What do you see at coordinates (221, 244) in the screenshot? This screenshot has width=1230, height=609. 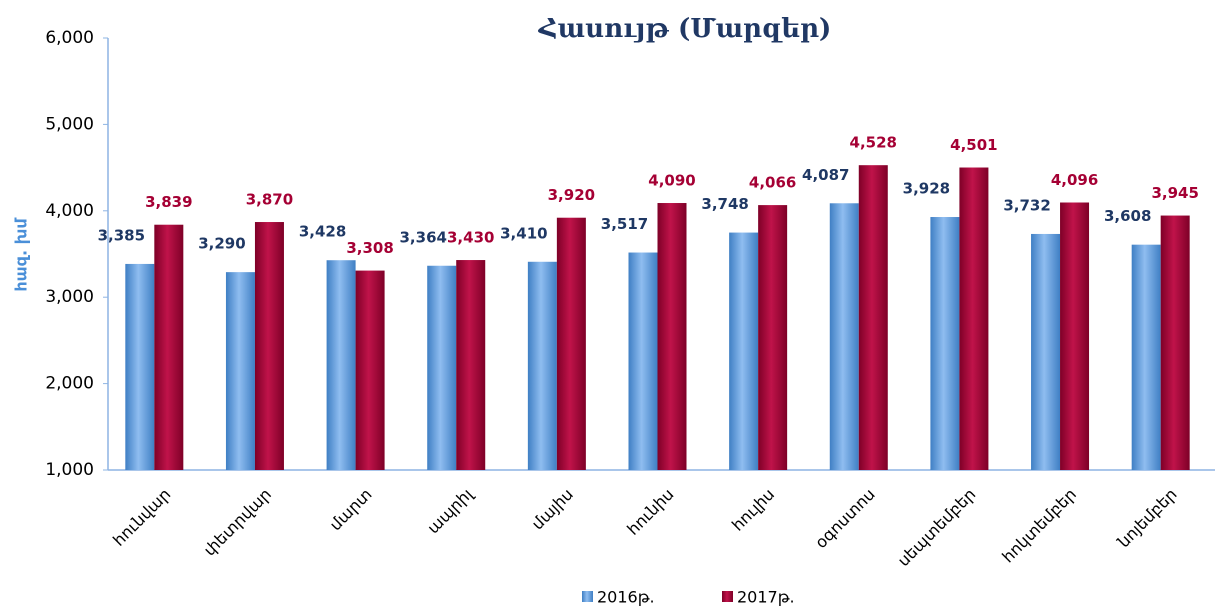 I see `data-label: 3,290` at bounding box center [221, 244].